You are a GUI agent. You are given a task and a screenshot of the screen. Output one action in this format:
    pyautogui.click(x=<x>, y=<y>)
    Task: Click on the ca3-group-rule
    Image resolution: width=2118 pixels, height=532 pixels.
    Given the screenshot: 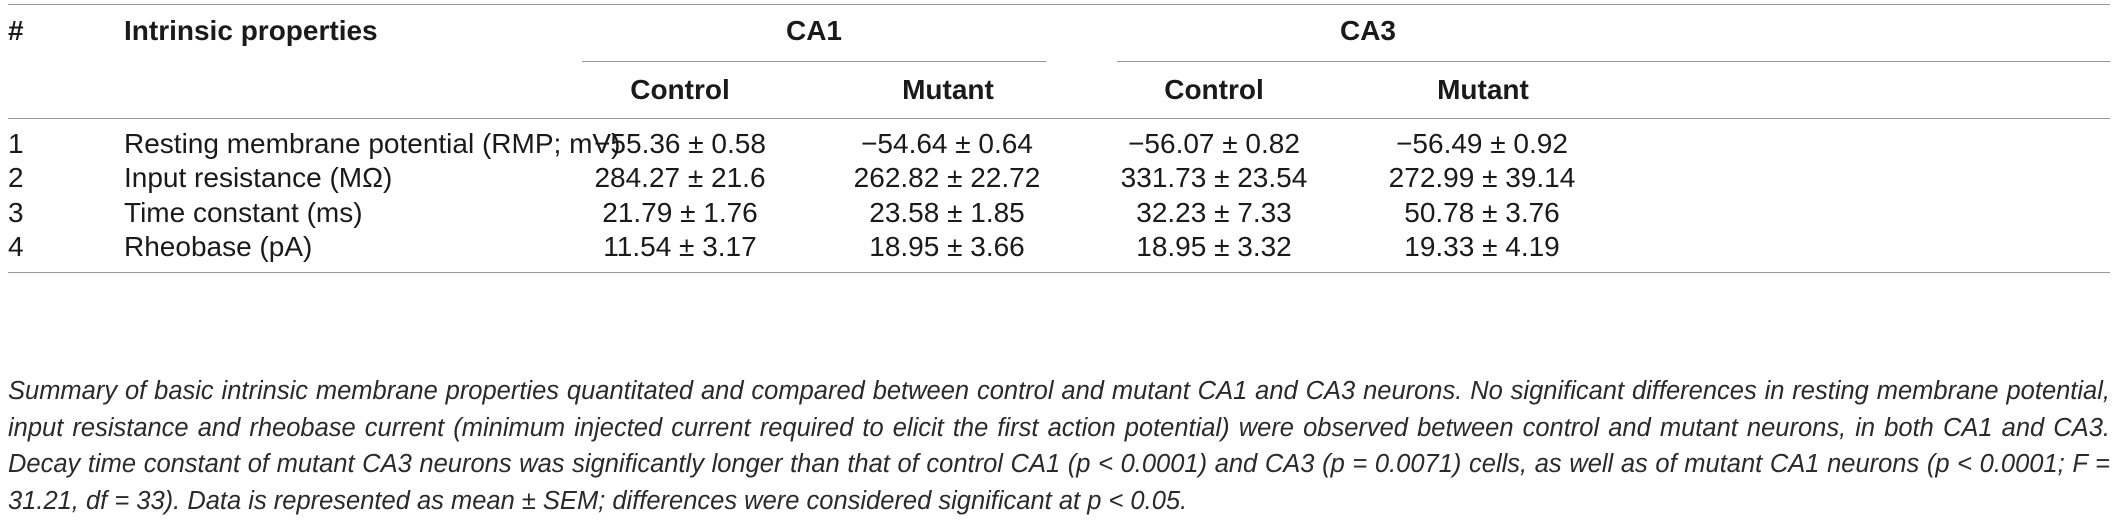 What is the action you would take?
    pyautogui.click(x=1613, y=61)
    